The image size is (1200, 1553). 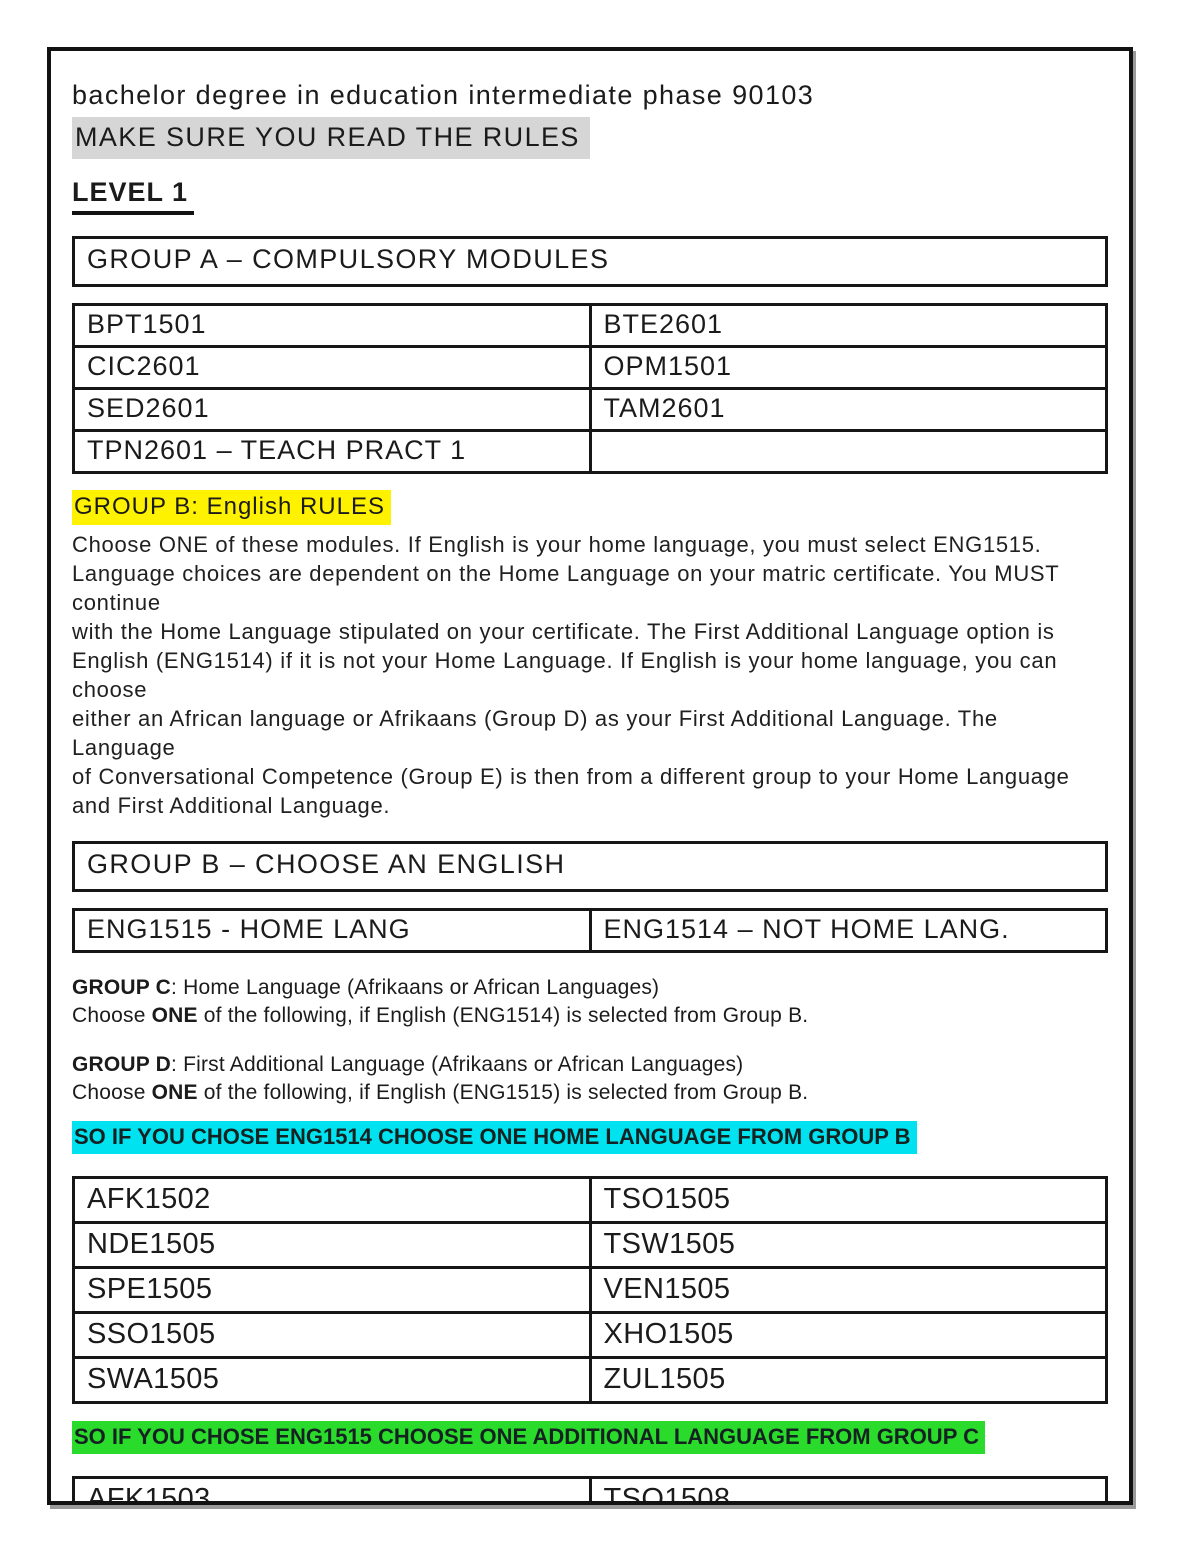 I want to click on table-row: SED2601 TAM2601, so click(x=590, y=409).